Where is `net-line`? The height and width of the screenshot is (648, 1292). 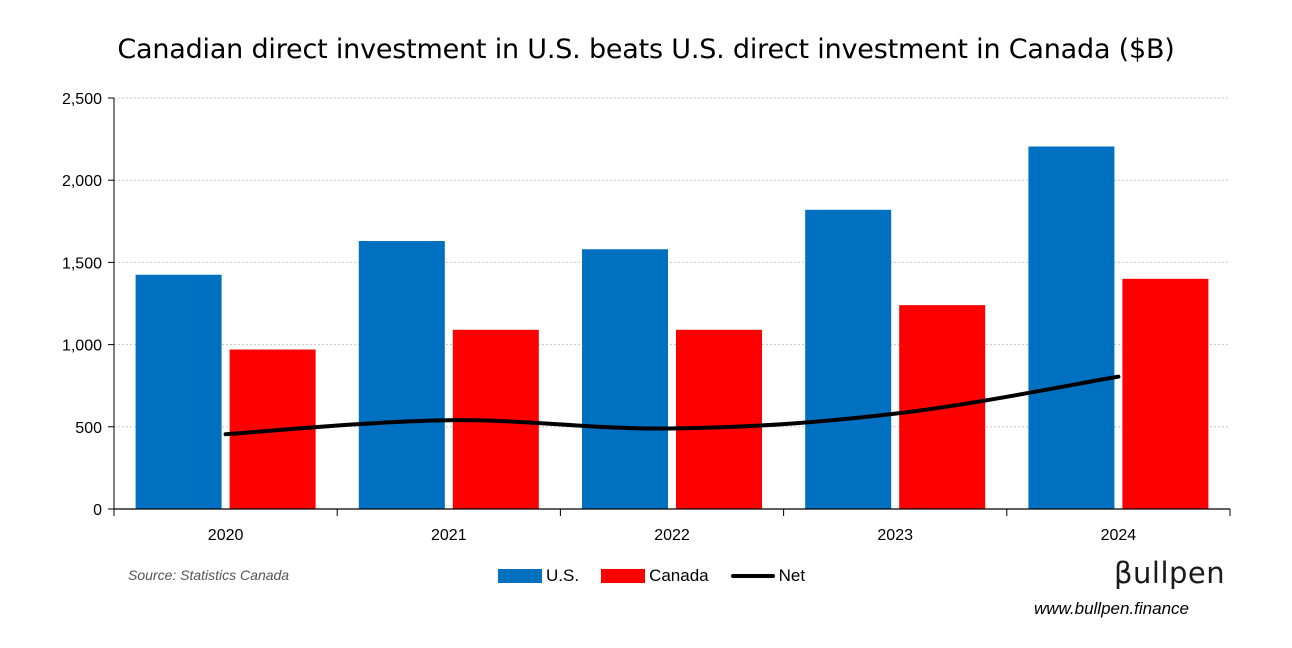 net-line is located at coordinates (672, 405).